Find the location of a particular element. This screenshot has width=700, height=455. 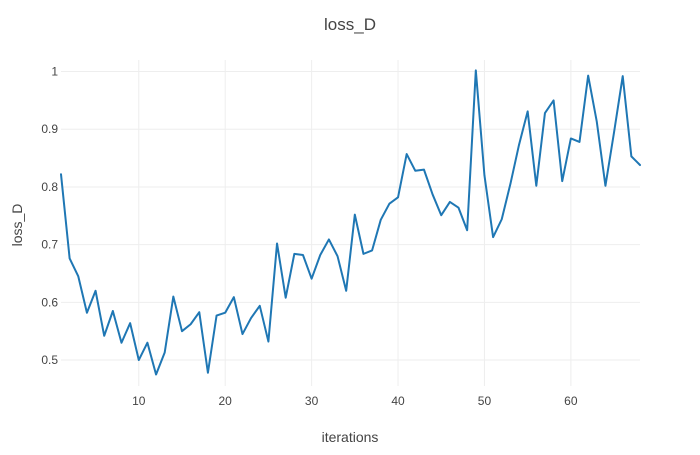

x-tick-label: 50 is located at coordinates (485, 401).